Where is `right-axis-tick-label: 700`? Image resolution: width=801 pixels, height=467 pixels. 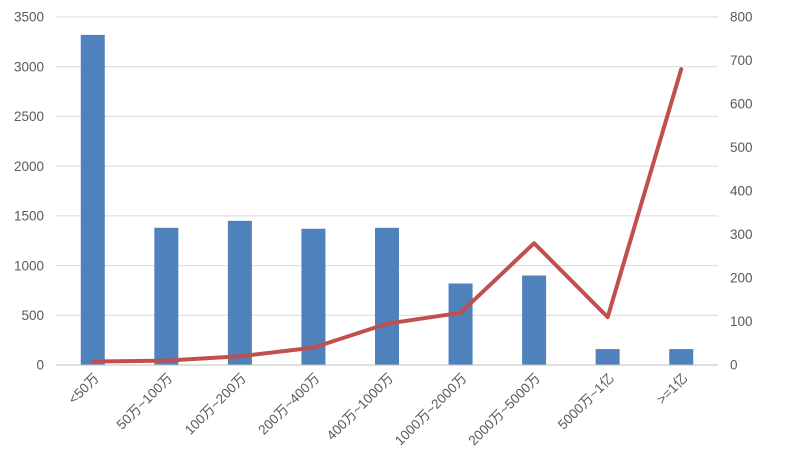 right-axis-tick-label: 700 is located at coordinates (741, 60).